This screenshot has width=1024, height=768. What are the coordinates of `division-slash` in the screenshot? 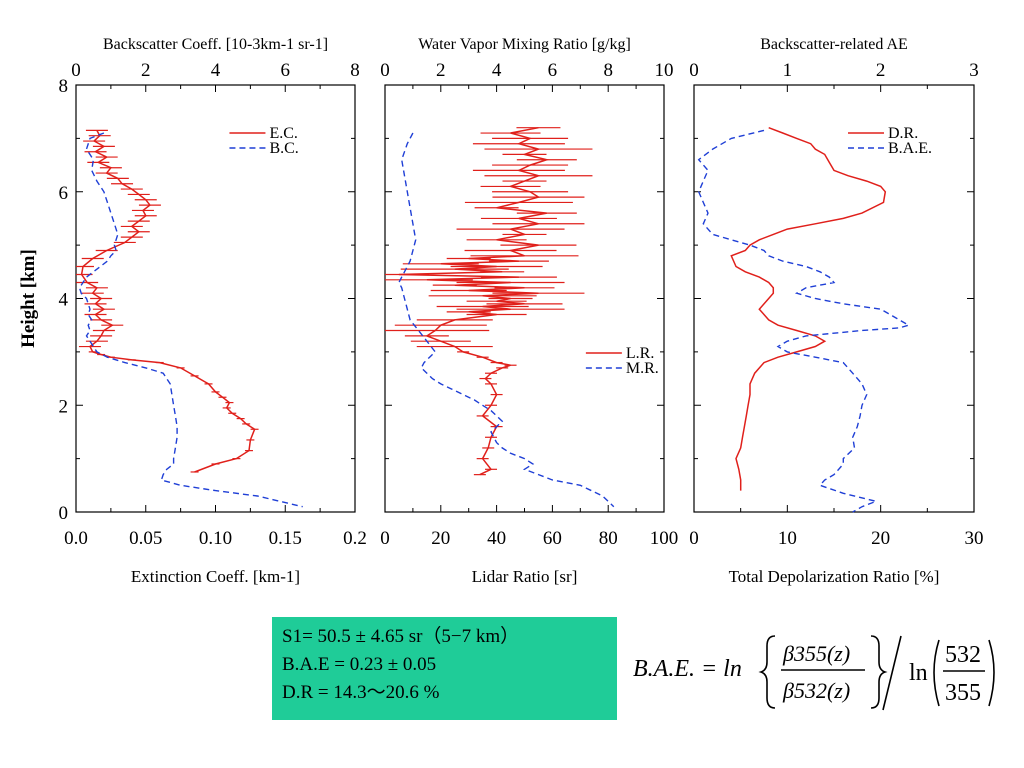 It's located at (892, 673).